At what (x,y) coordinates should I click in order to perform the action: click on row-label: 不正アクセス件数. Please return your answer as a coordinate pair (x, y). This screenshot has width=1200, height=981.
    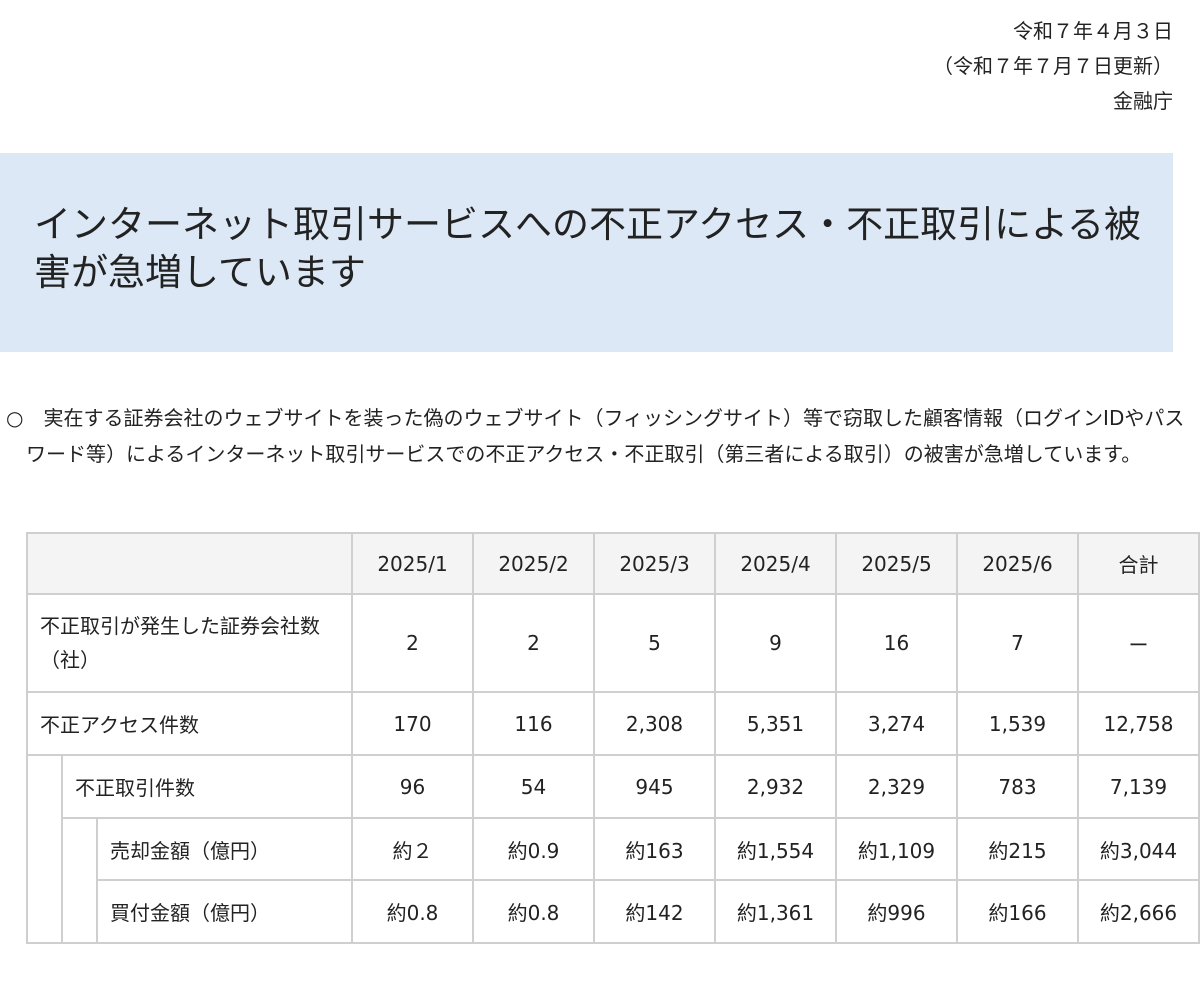
    Looking at the image, I should click on (189, 723).